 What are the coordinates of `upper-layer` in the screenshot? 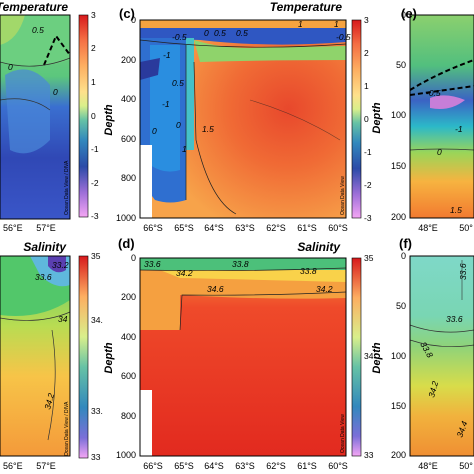 It's located at (243, 300).